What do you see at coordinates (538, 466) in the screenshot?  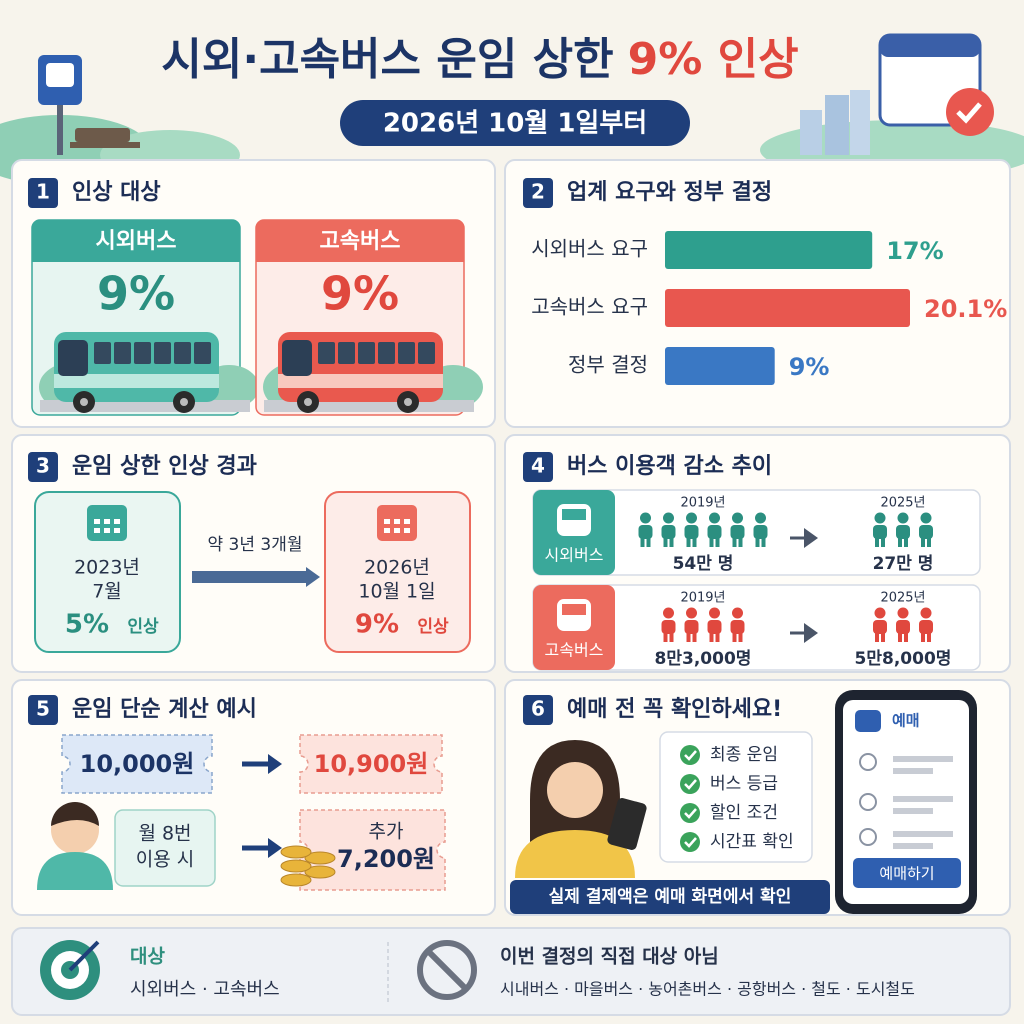 I see `section-number: 4` at bounding box center [538, 466].